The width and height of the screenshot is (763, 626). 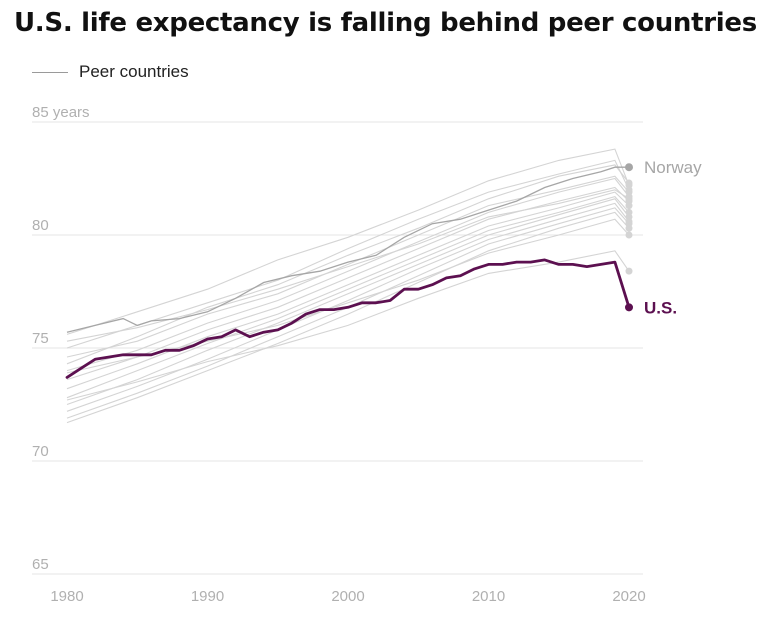 What do you see at coordinates (629, 167) in the screenshot?
I see `series-endpoint-norway` at bounding box center [629, 167].